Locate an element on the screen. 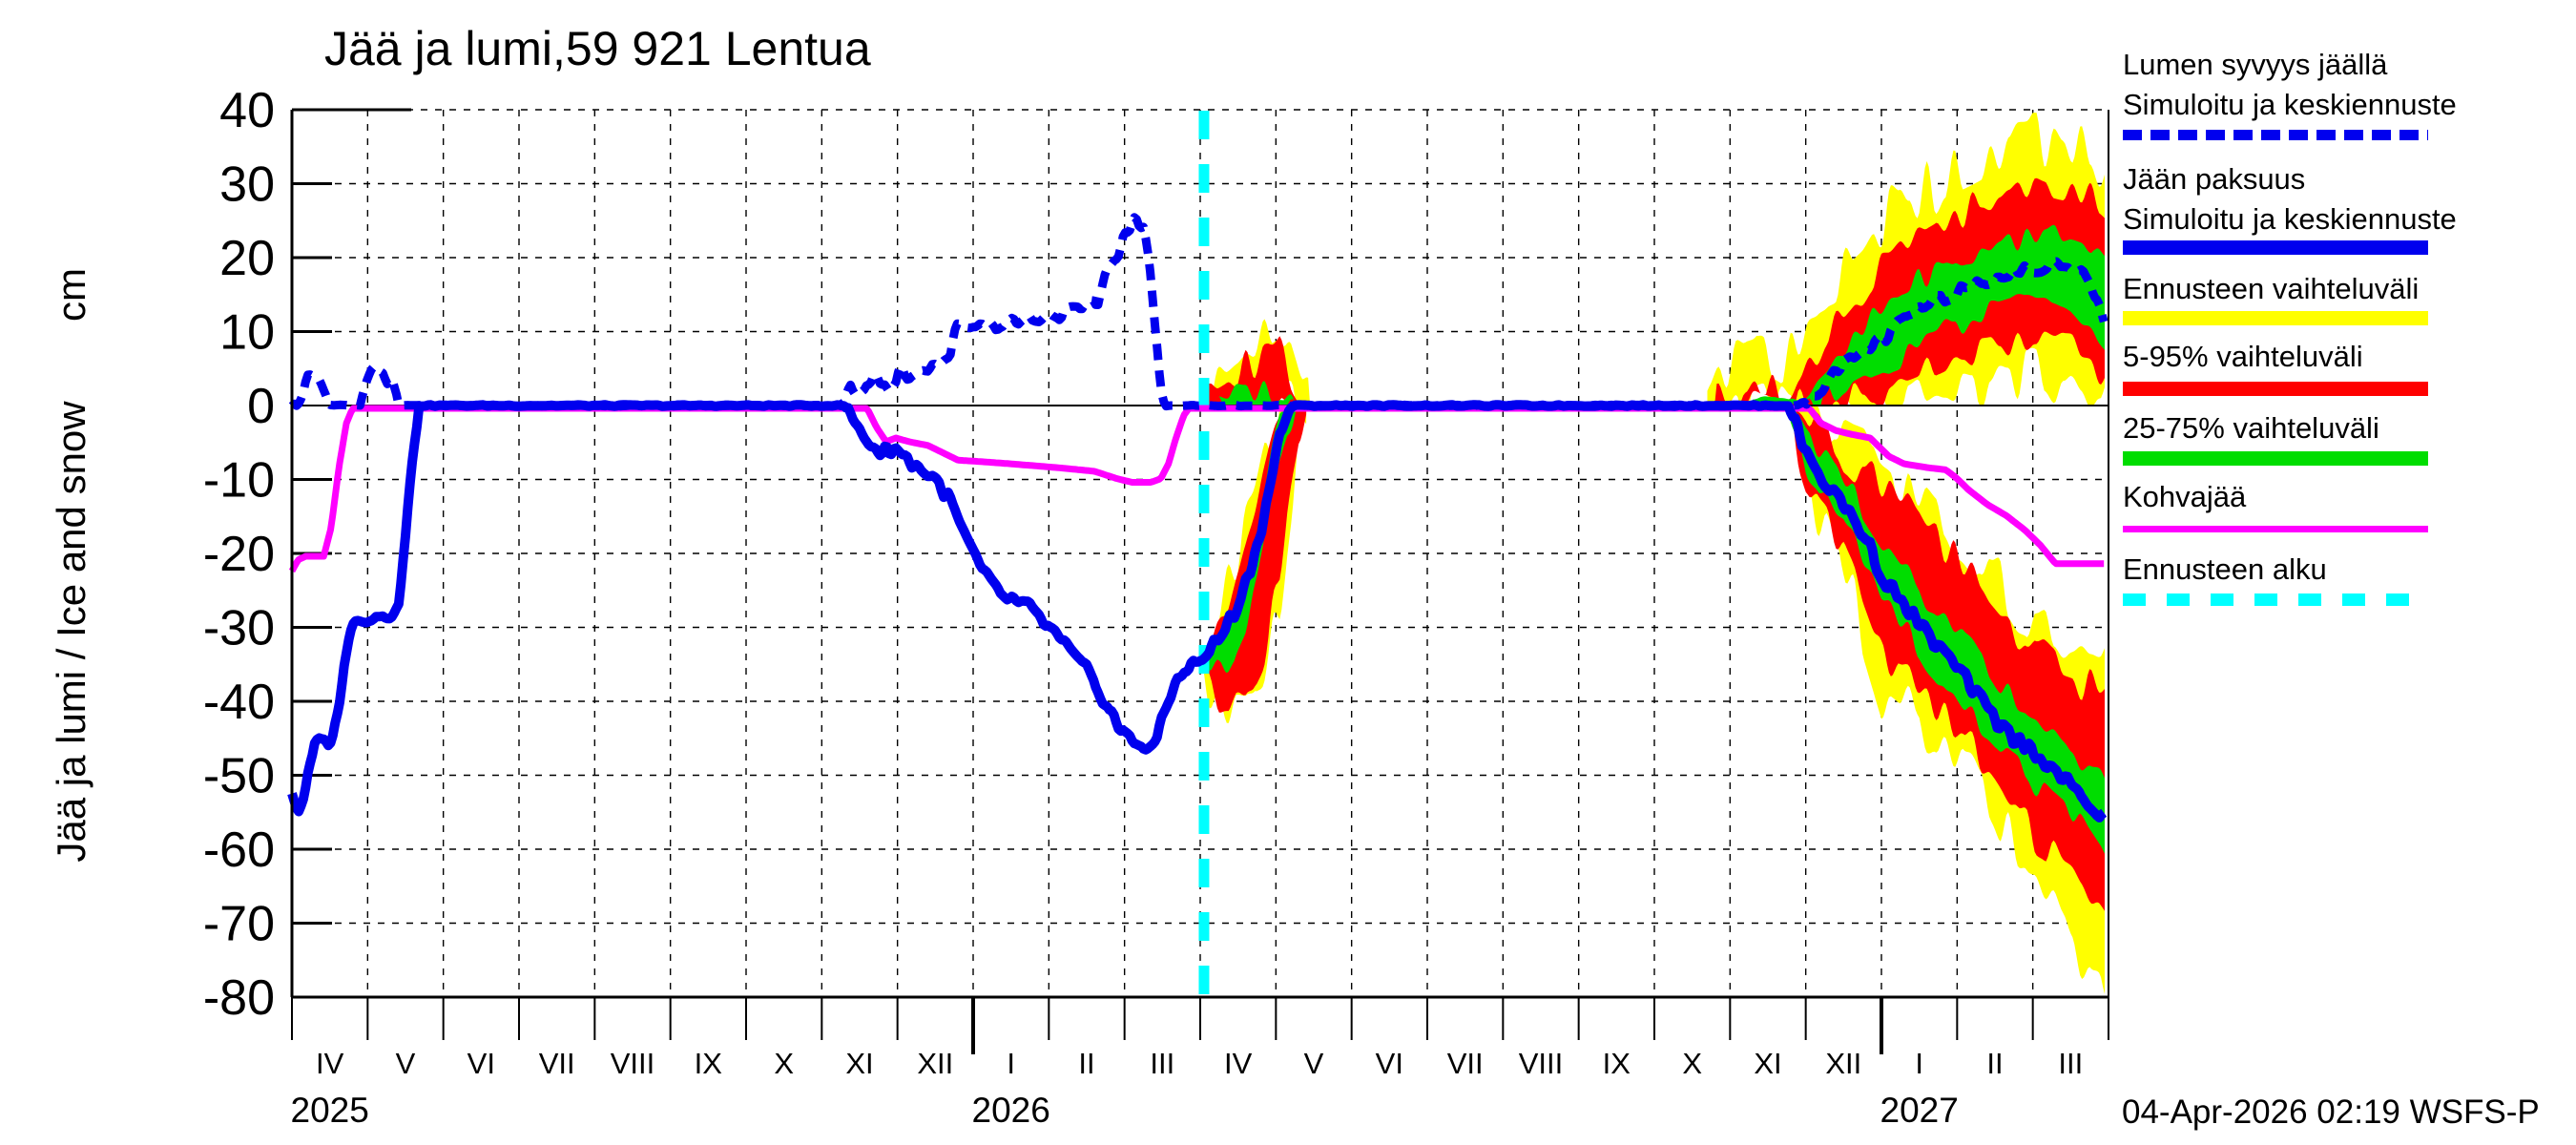  y-tick-label: -80 is located at coordinates (239, 998).